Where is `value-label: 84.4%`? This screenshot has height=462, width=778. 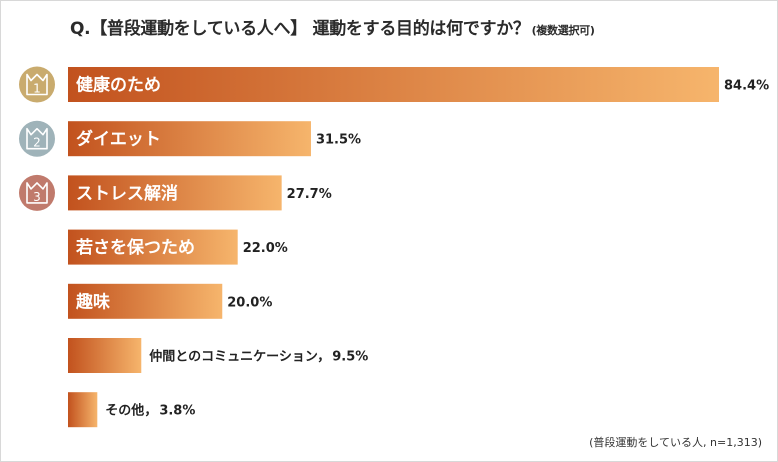 value-label: 84.4% is located at coordinates (746, 86).